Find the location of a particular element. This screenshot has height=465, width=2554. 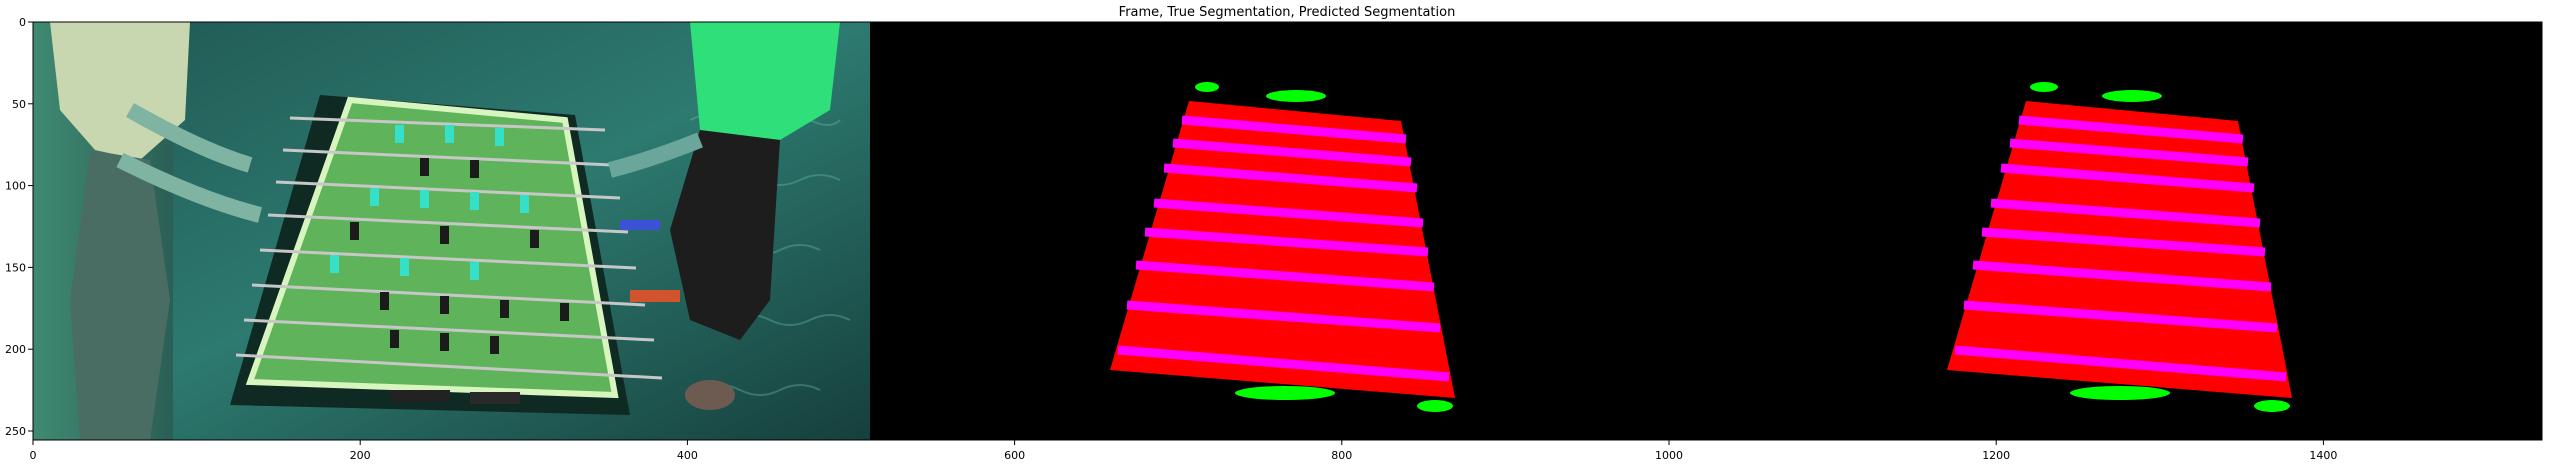

x-axis-ticks: 0 200 400 600 800 1000 1200 1400 is located at coordinates (1183, 451).